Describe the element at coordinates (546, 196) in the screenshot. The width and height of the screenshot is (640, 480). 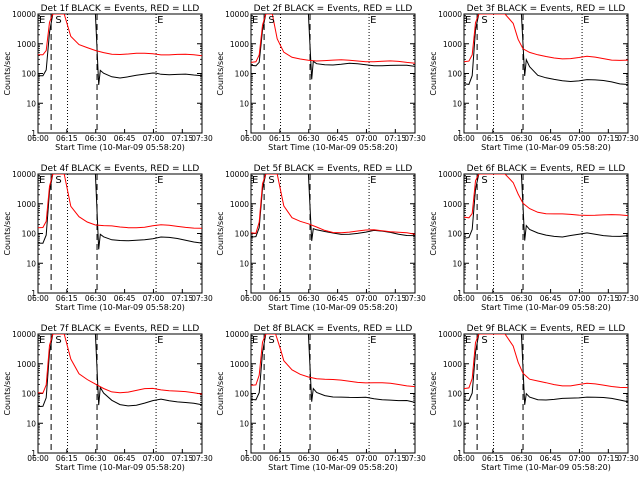
I see `lld-series-line` at that location.